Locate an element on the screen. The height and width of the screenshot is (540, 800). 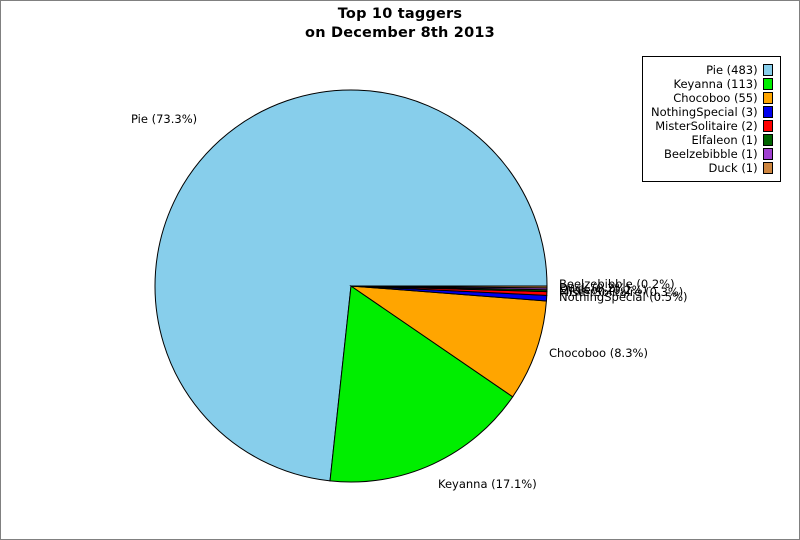
legend-item-label: Chocoboo (55) is located at coordinates (715, 98).